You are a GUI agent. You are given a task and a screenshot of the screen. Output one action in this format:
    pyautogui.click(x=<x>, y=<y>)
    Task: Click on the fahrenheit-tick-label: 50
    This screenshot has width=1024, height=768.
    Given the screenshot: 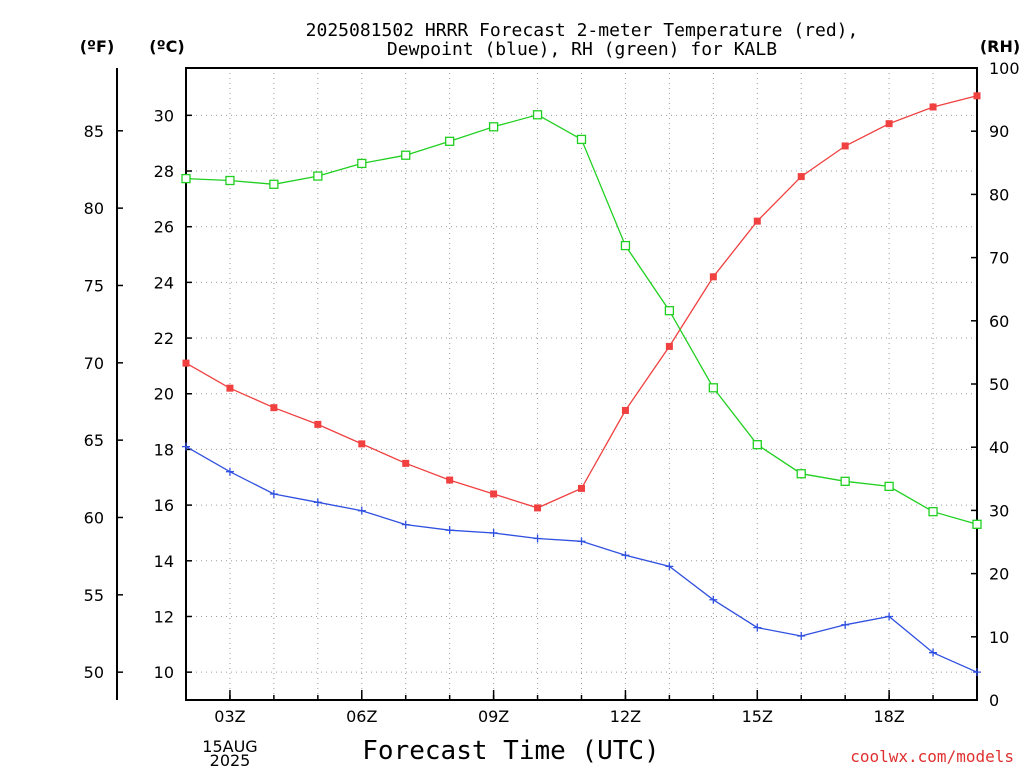 What is the action you would take?
    pyautogui.click(x=94, y=672)
    